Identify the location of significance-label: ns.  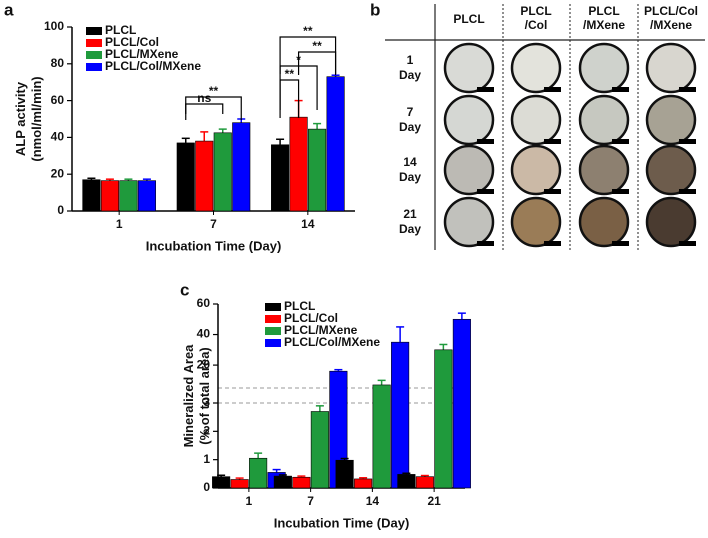
(204, 98).